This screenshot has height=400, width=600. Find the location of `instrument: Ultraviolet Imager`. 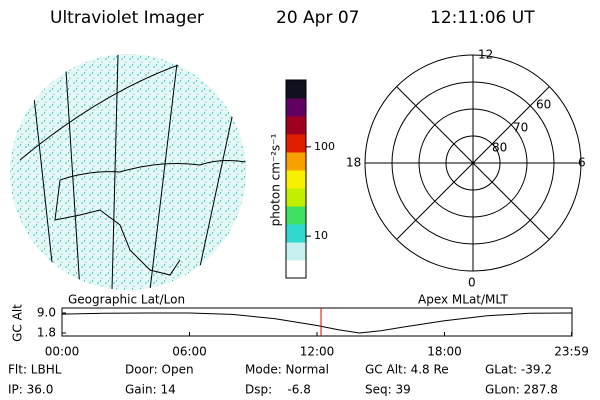

instrument: Ultraviolet Imager is located at coordinates (127, 18).